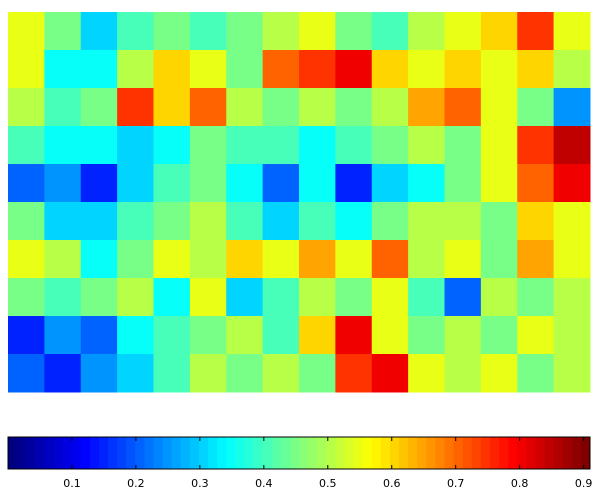  Describe the element at coordinates (328, 483) in the screenshot. I see `colorbar-tick-label: 0.5` at that location.